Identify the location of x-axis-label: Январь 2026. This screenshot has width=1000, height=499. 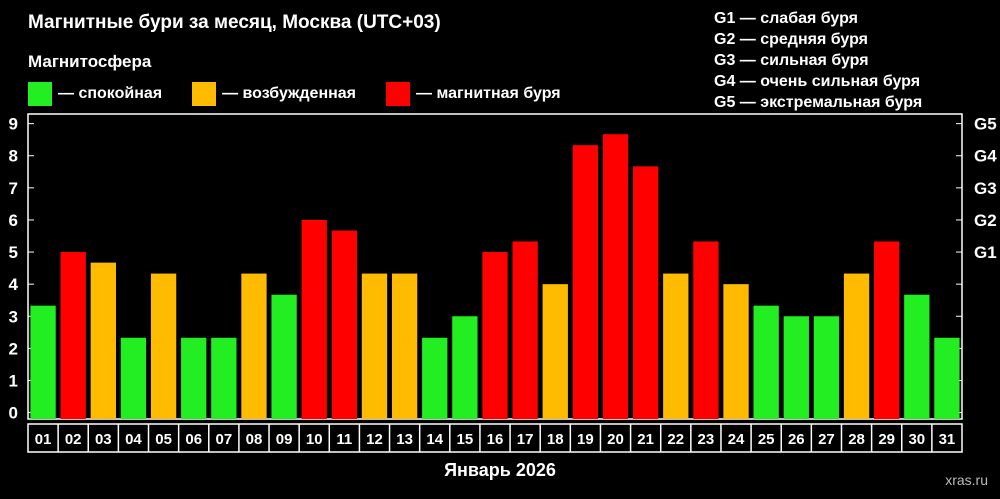
(500, 470).